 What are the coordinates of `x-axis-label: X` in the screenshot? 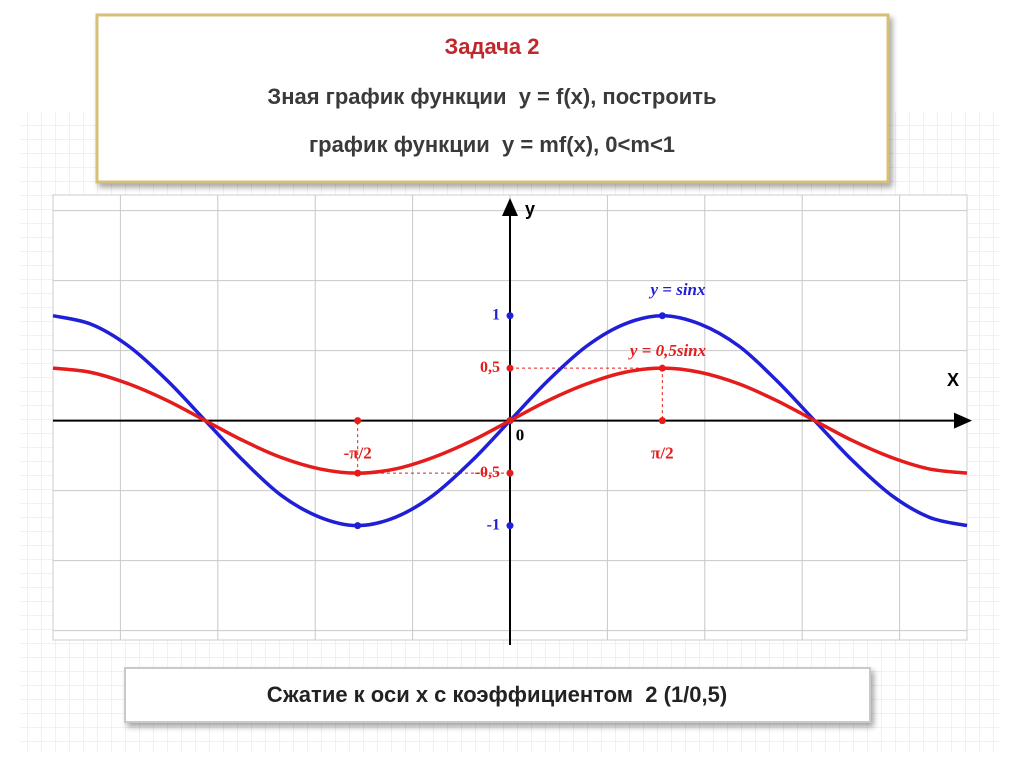 It's located at (953, 380).